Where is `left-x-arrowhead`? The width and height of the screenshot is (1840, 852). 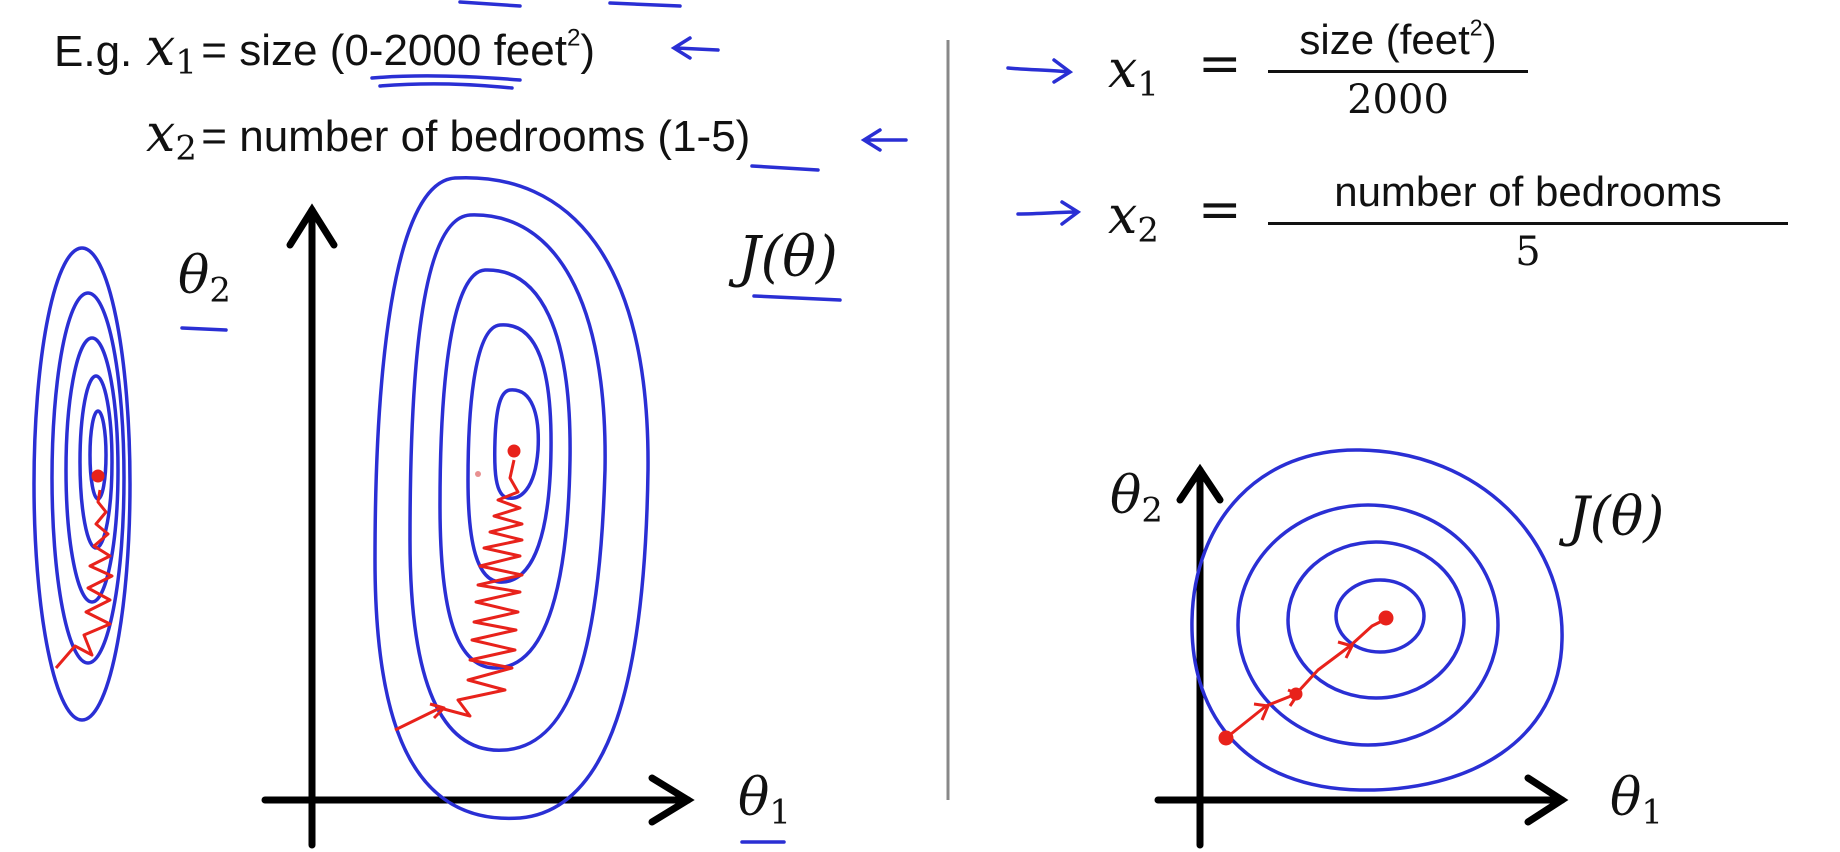
left-x-arrowhead is located at coordinates (671, 800).